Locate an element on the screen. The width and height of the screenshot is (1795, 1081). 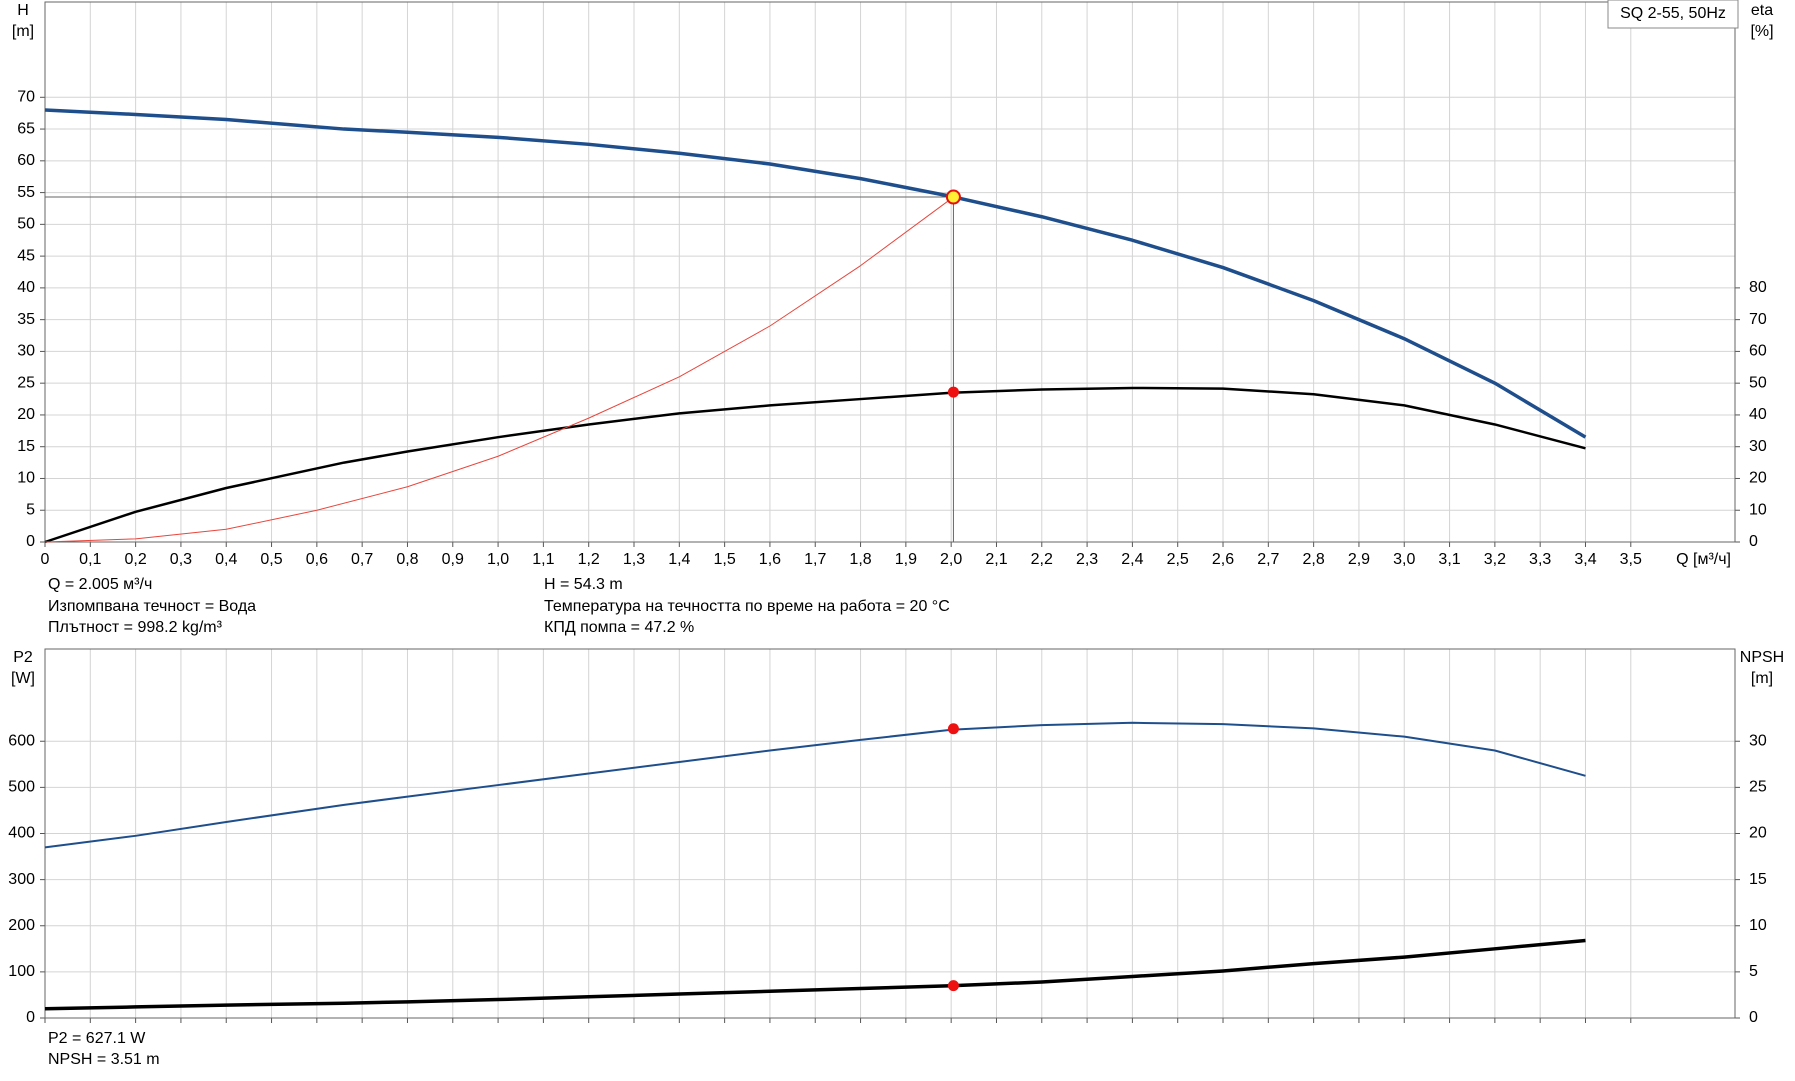
y2-tick-label: 80 is located at coordinates (1758, 287).